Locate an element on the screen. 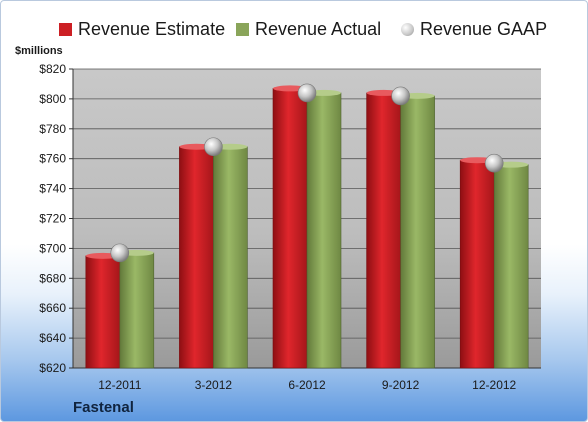 The height and width of the screenshot is (422, 588). y-tick-label: $720 is located at coordinates (52, 219).